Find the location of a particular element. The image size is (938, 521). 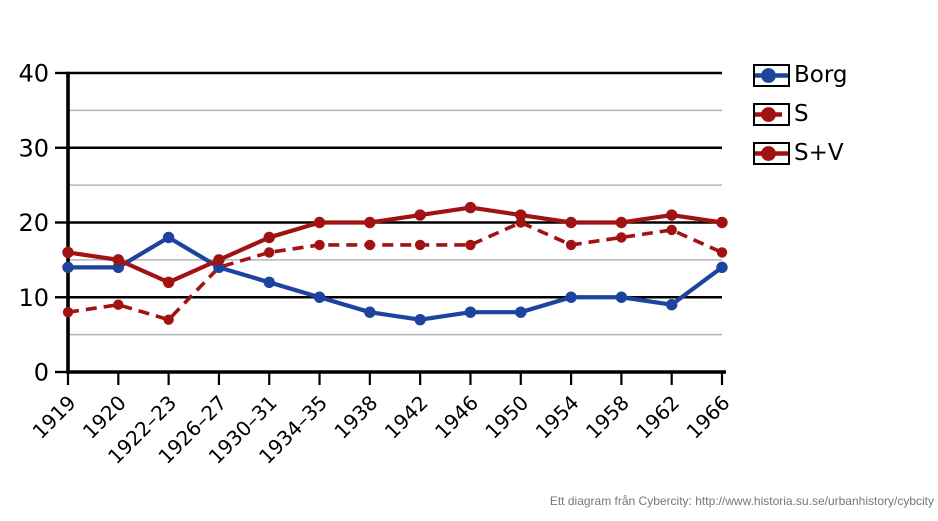

y-tick-label: 0 is located at coordinates (41, 373).